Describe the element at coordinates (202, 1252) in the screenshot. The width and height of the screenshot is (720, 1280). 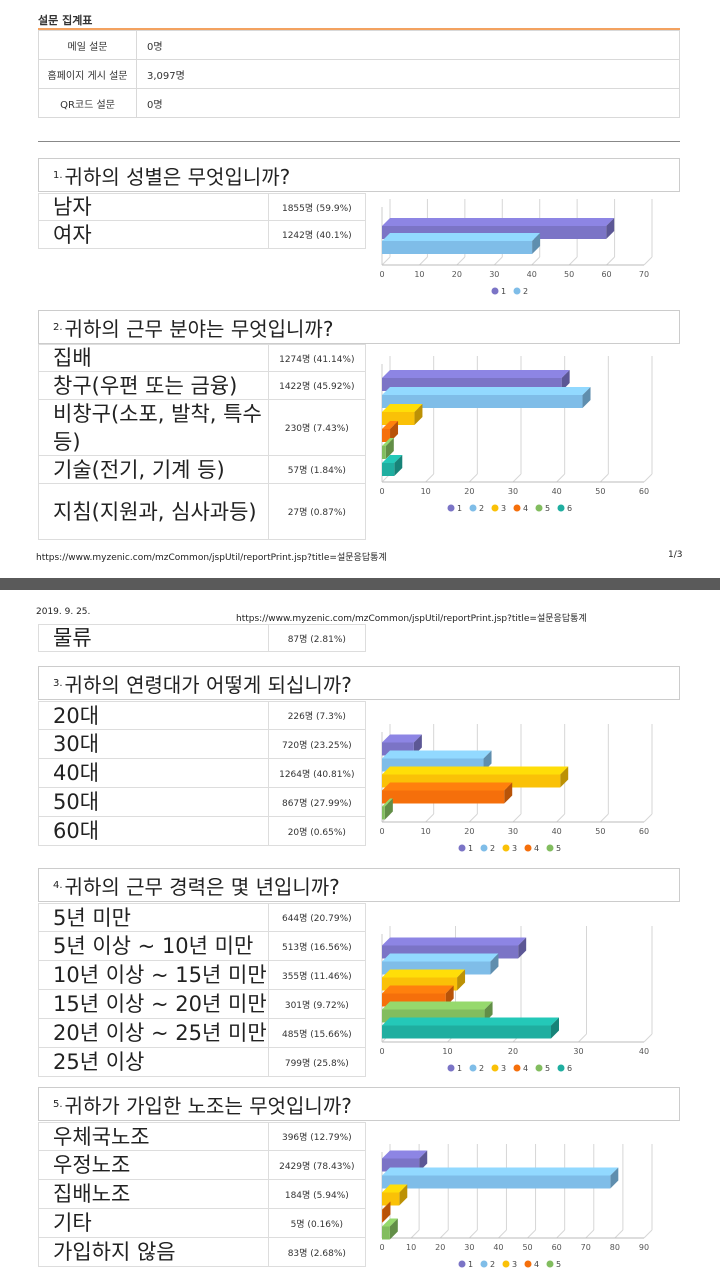
I see `answer-row: 가입하지 않음 83명 (2.68%)` at that location.